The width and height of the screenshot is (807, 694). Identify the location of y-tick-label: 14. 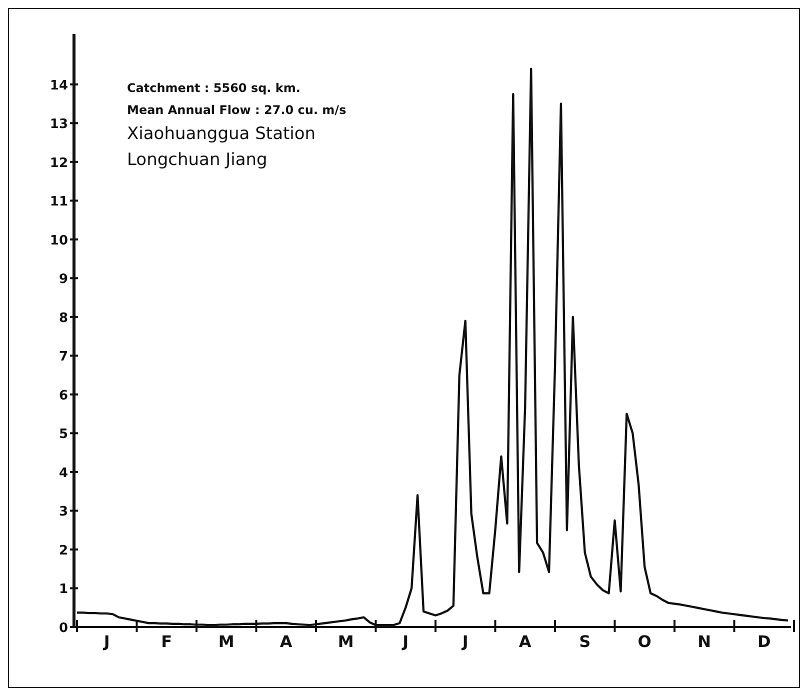
(59, 86).